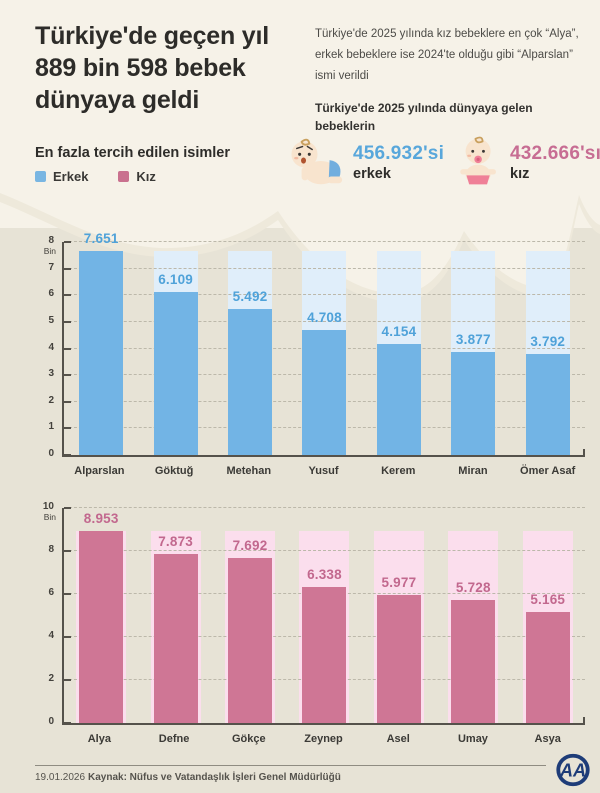 This screenshot has width=600, height=793. I want to click on bar-column: 7.873, so click(175, 615).